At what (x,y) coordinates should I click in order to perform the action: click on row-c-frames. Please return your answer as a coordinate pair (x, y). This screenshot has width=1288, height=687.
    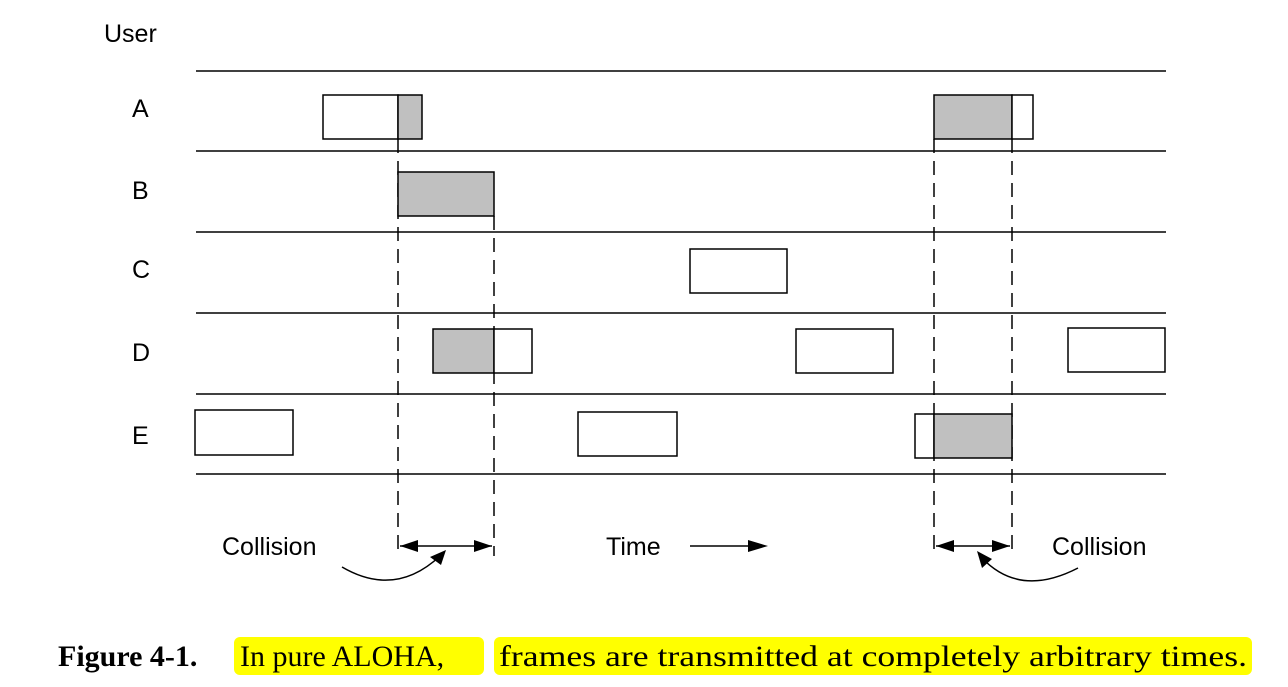
    Looking at the image, I should click on (738, 271).